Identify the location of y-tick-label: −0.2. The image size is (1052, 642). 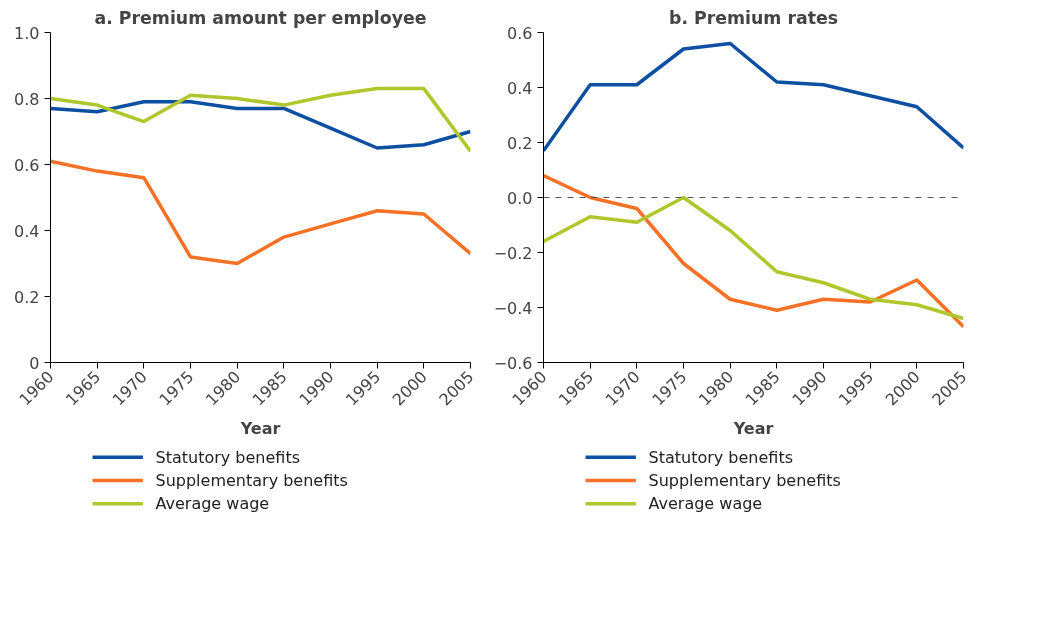
(513, 253).